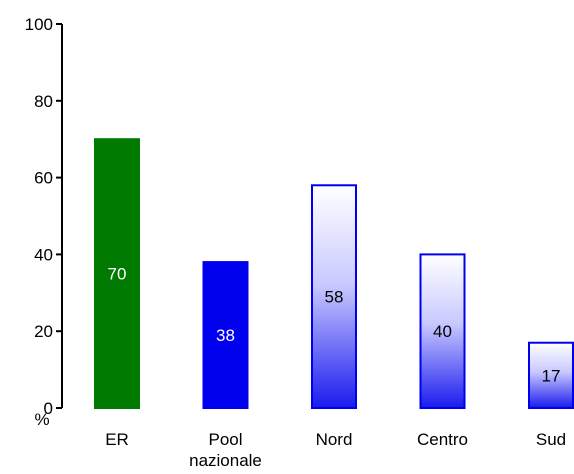 This screenshot has height=474, width=574. I want to click on x-category-label: Nord, so click(334, 439).